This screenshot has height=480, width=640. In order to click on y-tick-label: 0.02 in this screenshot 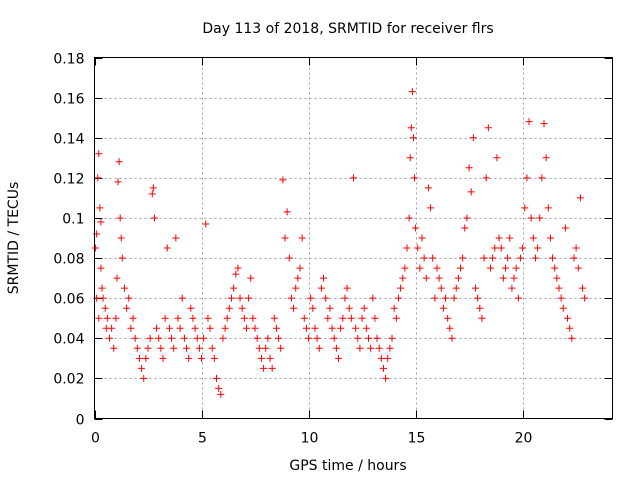, I will do `click(68, 380)`.